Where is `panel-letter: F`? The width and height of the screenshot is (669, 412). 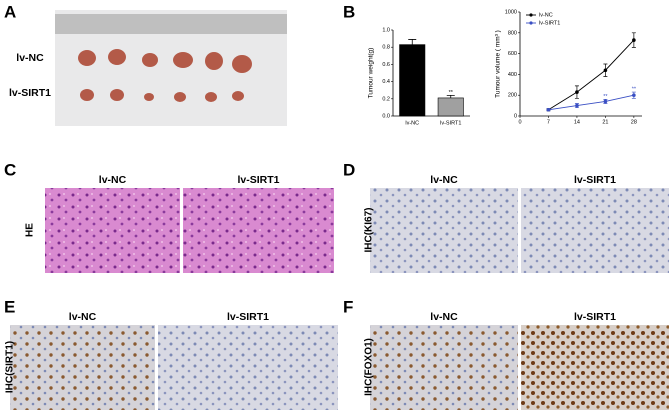
panel-letter: F is located at coordinates (348, 306).